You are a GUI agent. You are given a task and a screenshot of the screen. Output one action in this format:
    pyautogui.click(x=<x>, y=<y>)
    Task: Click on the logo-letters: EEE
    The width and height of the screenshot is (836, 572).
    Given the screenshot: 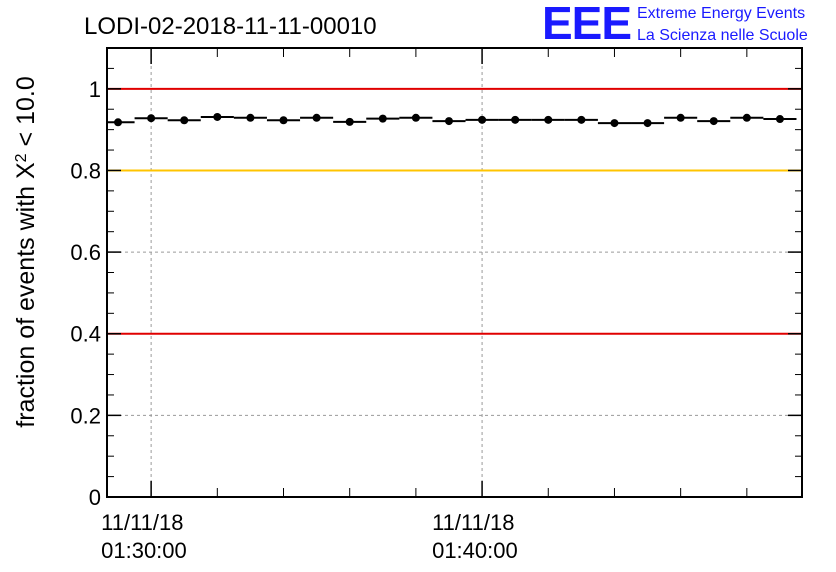 What is the action you would take?
    pyautogui.click(x=586, y=24)
    